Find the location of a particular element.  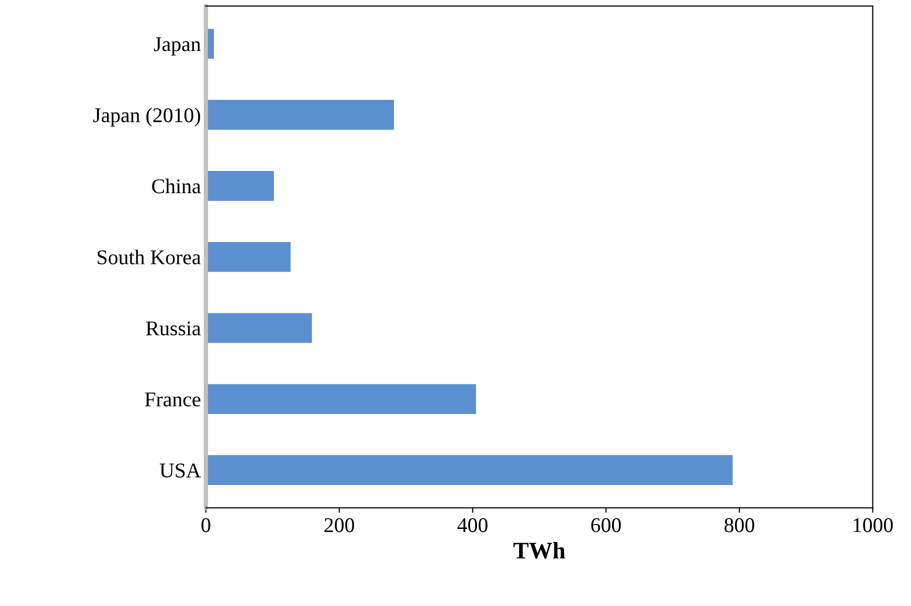

x-tick-label: 1000 is located at coordinates (873, 525).